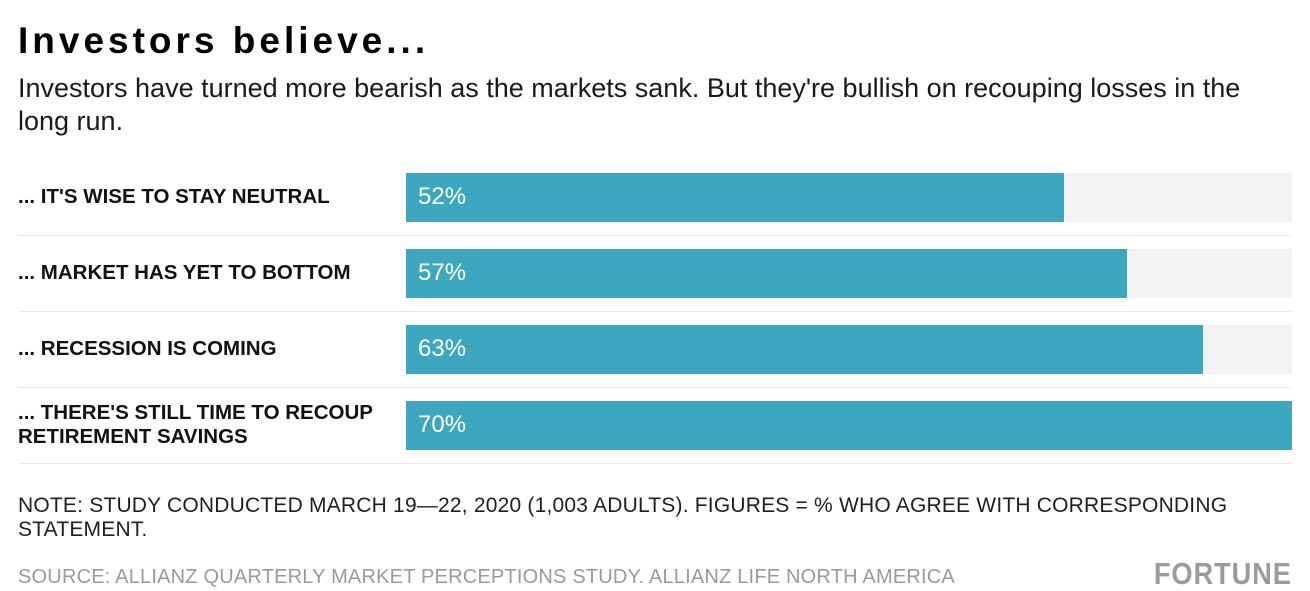 The image size is (1310, 591). I want to click on bar-track: 52%, so click(849, 197).